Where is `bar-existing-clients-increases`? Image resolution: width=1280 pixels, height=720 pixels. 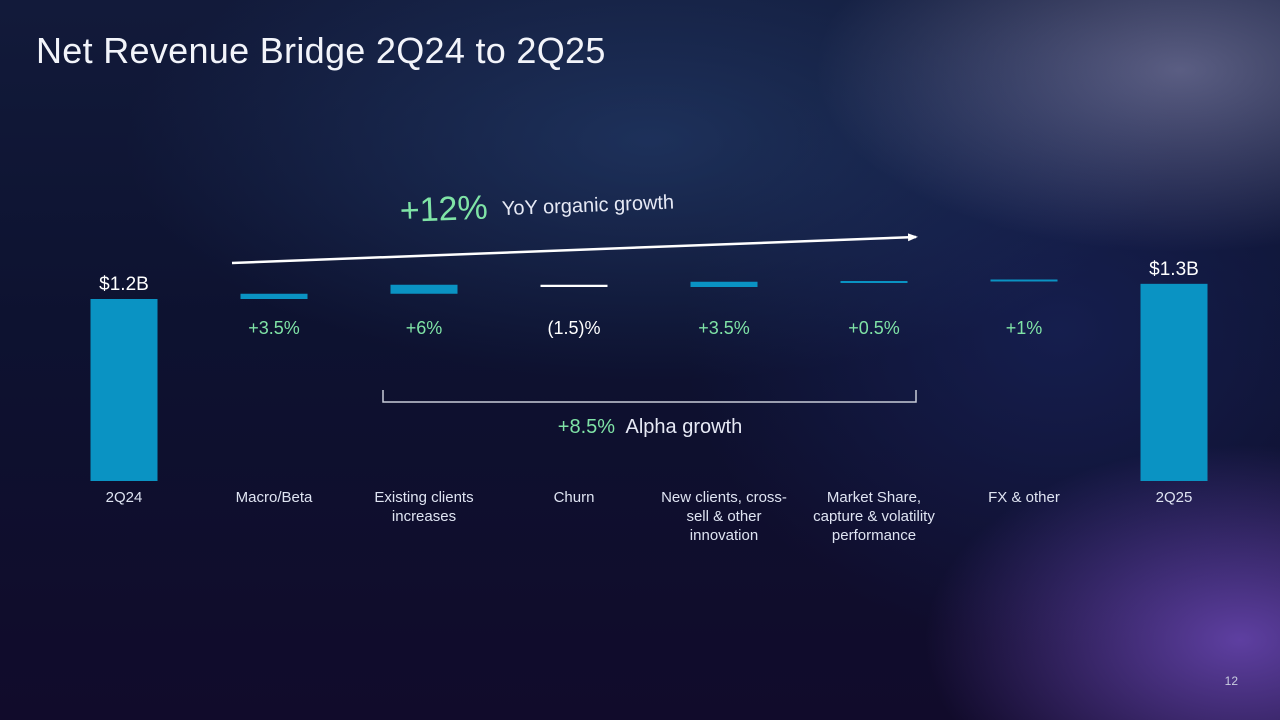
bar-existing-clients-increases is located at coordinates (424, 289).